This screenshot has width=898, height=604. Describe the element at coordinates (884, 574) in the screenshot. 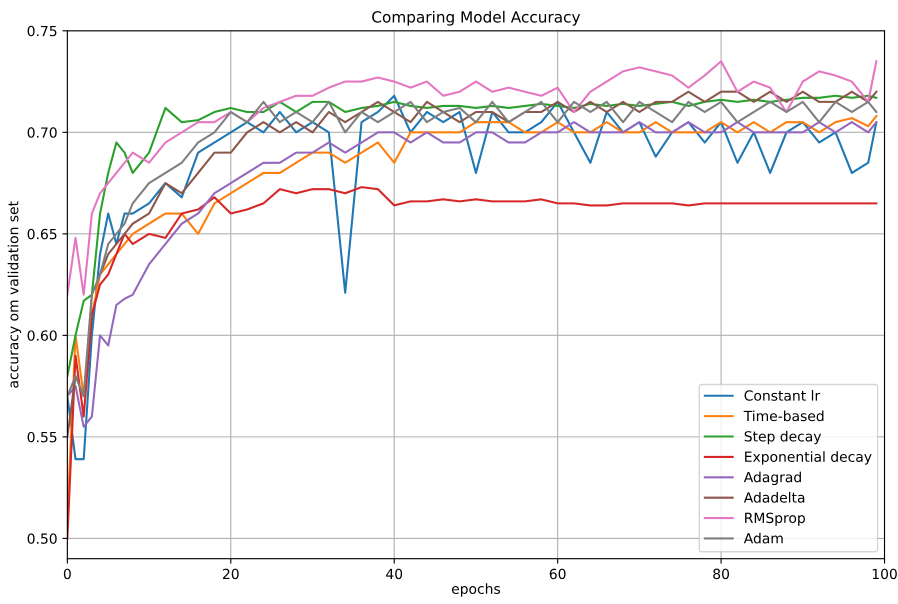

I see `x-tick-label: 100` at that location.